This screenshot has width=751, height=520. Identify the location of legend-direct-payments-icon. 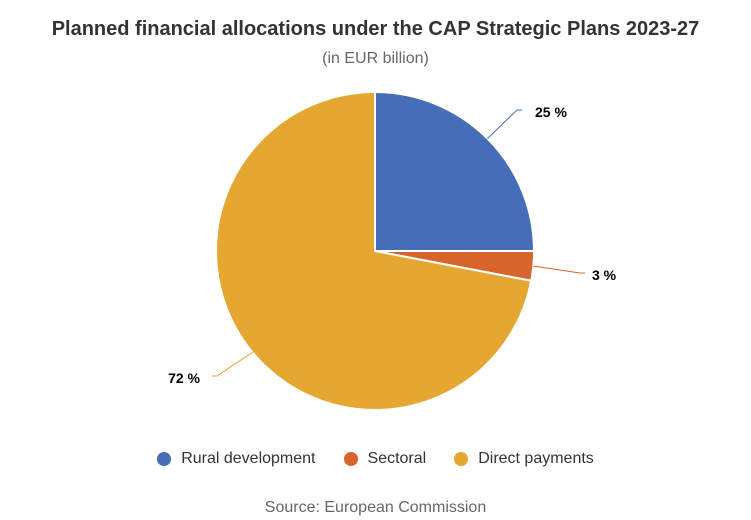
(461, 459).